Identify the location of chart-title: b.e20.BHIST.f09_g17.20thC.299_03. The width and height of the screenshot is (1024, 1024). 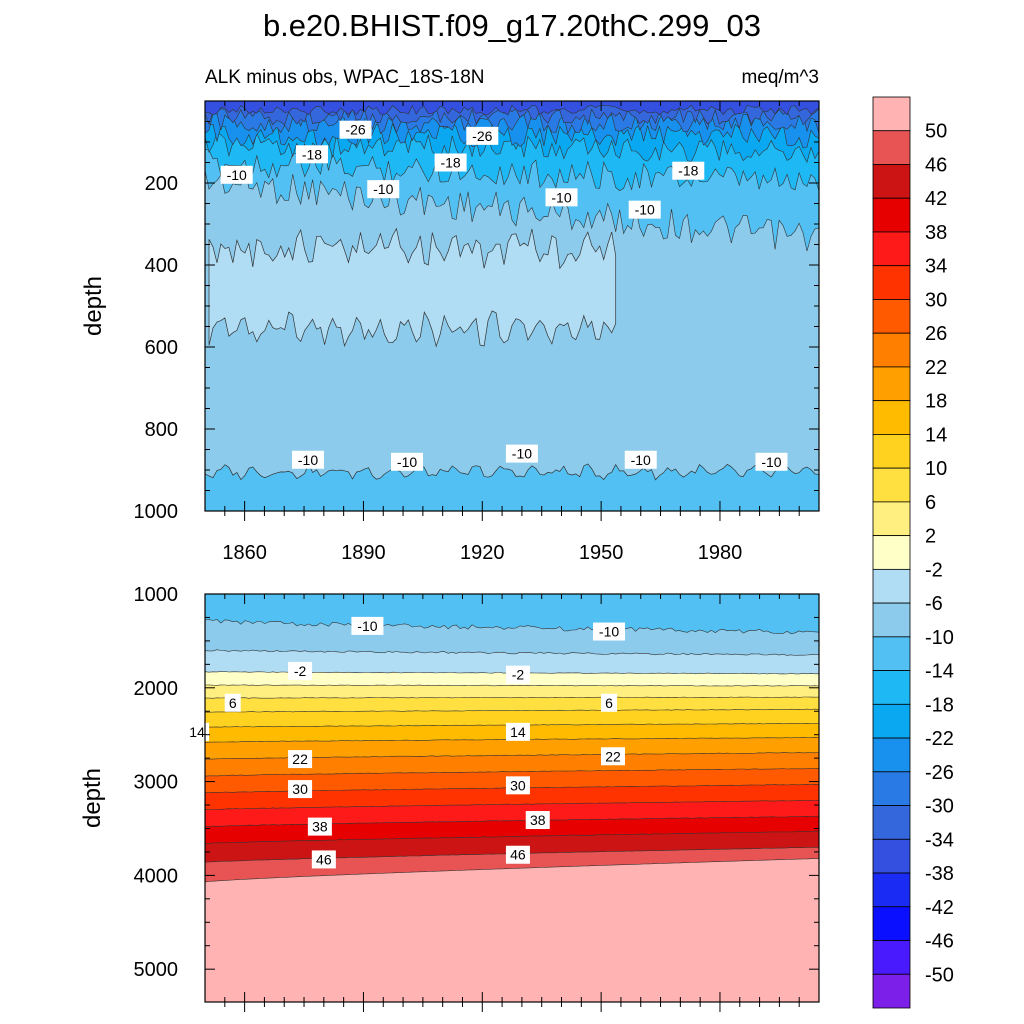
(512, 25).